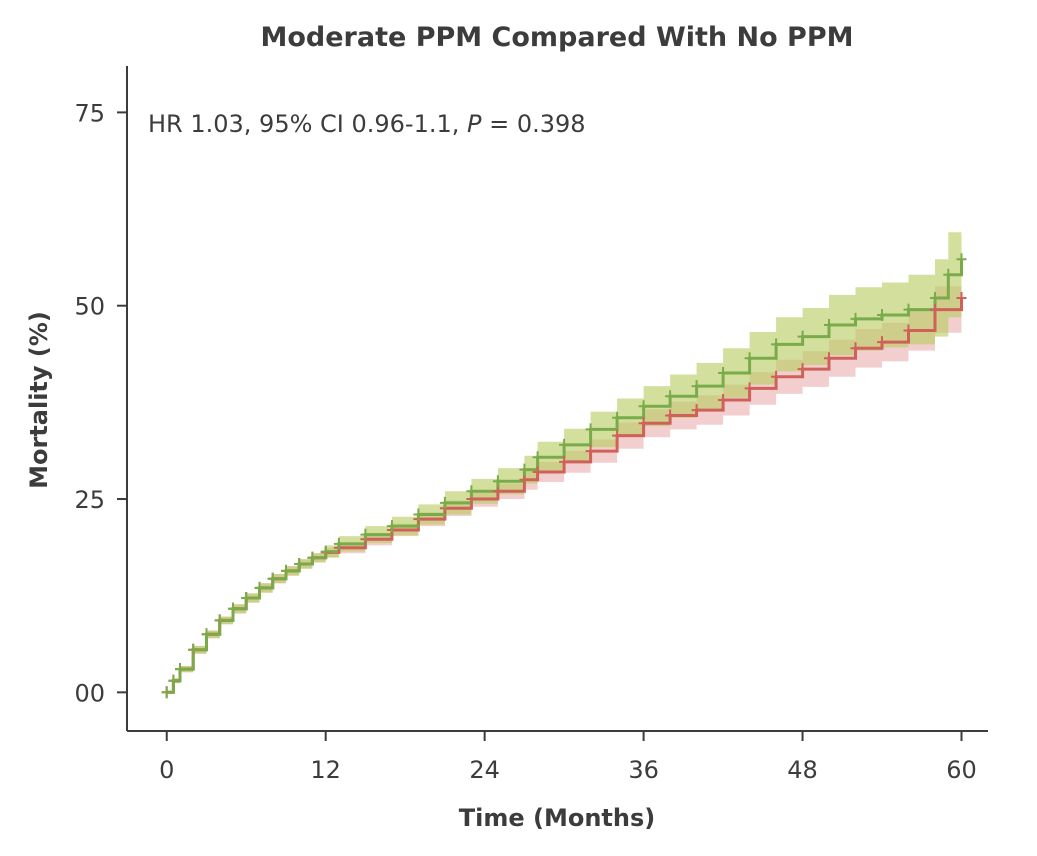  I want to click on x-tick-label: 36, so click(643, 770).